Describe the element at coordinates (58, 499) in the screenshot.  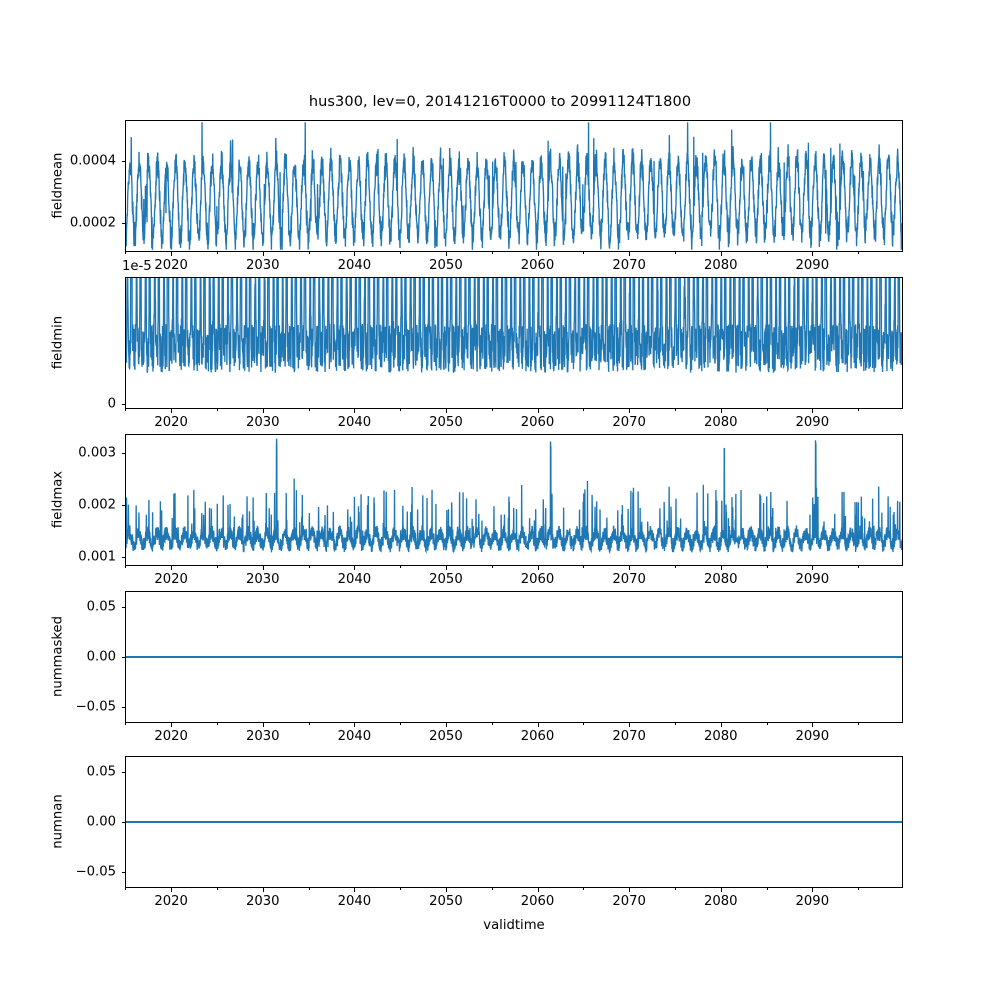
I see `ylabel-fieldmax: fieldmax` at that location.